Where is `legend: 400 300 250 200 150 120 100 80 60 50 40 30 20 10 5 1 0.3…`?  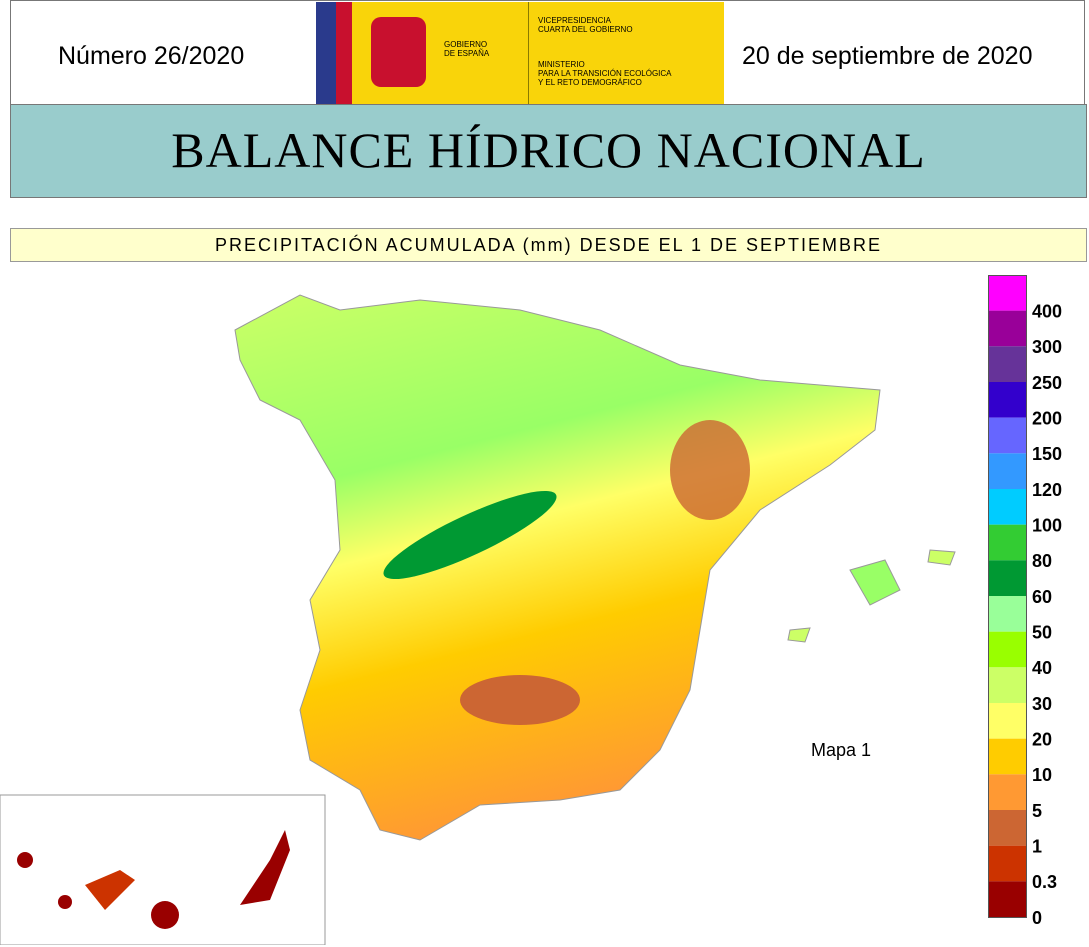 legend: 400 300 250 200 150 120 100 80 60 50 40 30 20 10 5 1 0.3… is located at coordinates (1025, 601).